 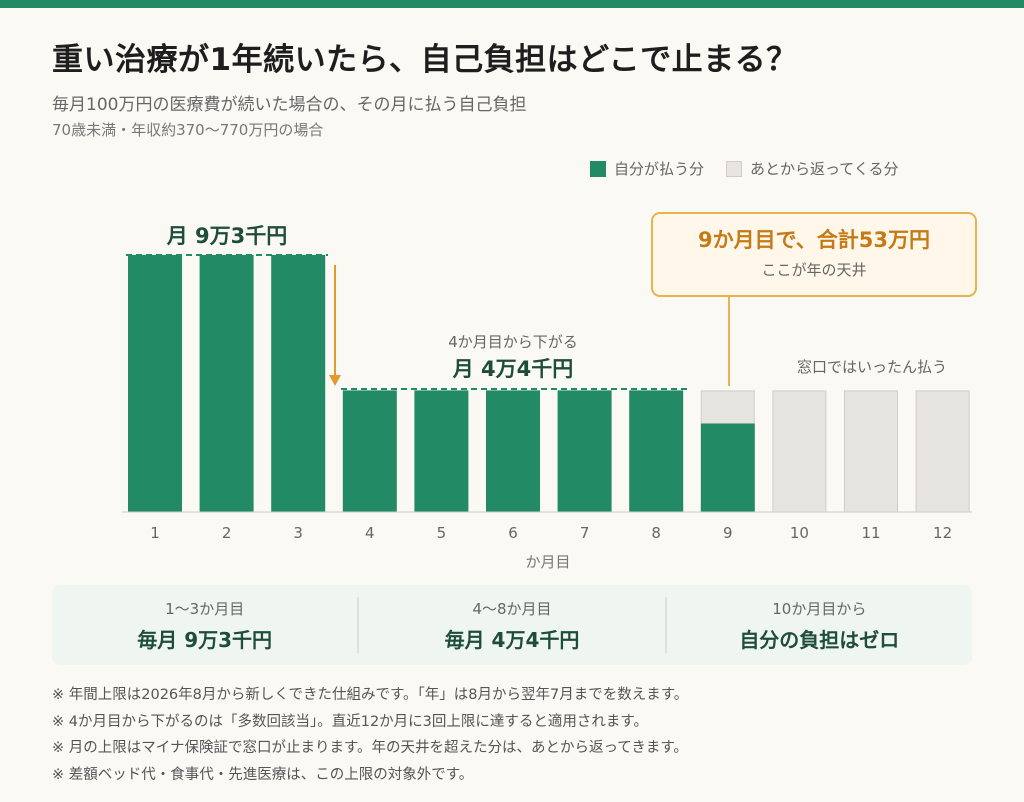 What do you see at coordinates (659, 169) in the screenshot?
I see `legend-label-own: 自分が払う分` at bounding box center [659, 169].